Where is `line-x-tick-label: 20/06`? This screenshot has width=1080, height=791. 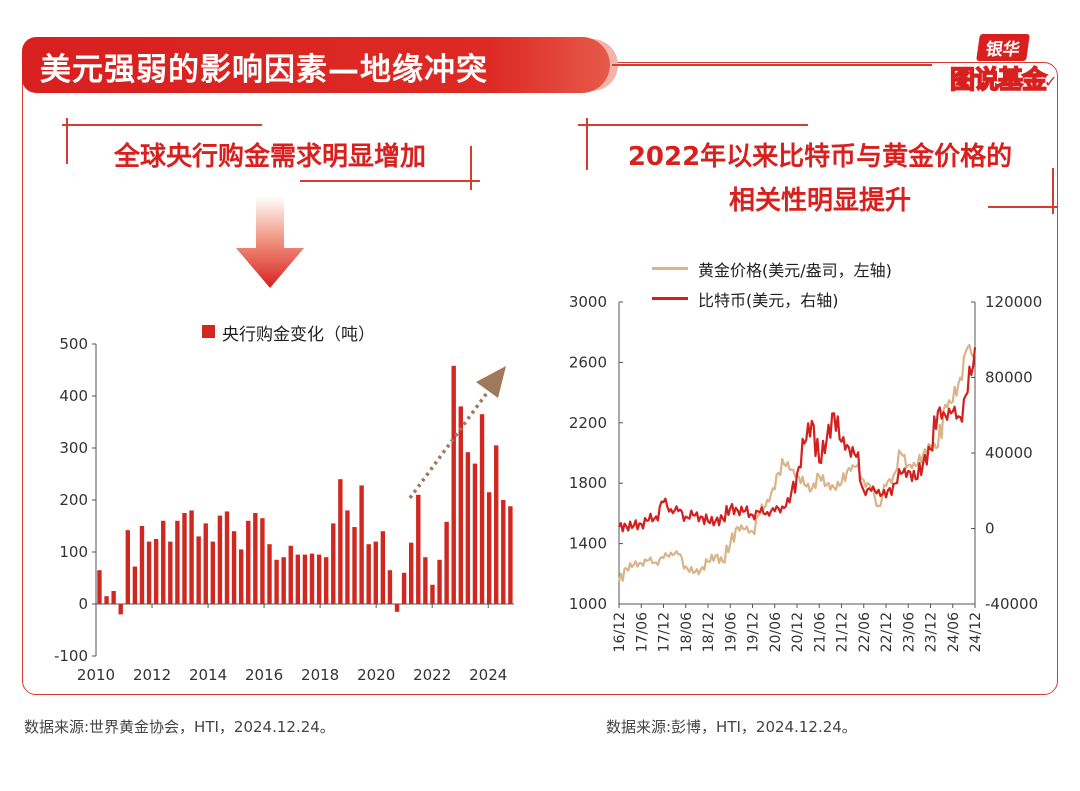 line-x-tick-label: 20/06 is located at coordinates (776, 632).